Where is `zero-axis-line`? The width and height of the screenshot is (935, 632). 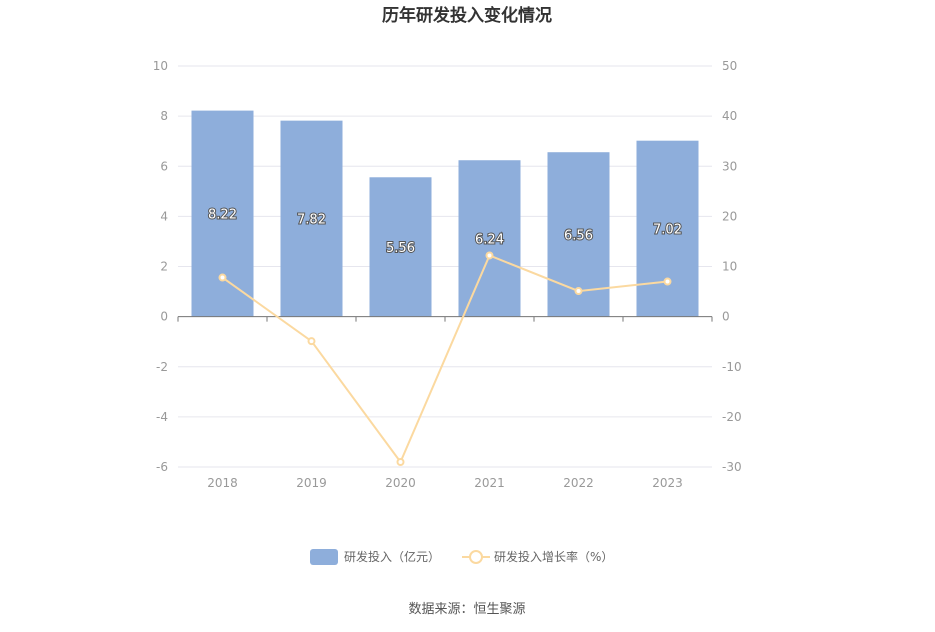
zero-axis-line is located at coordinates (445, 319).